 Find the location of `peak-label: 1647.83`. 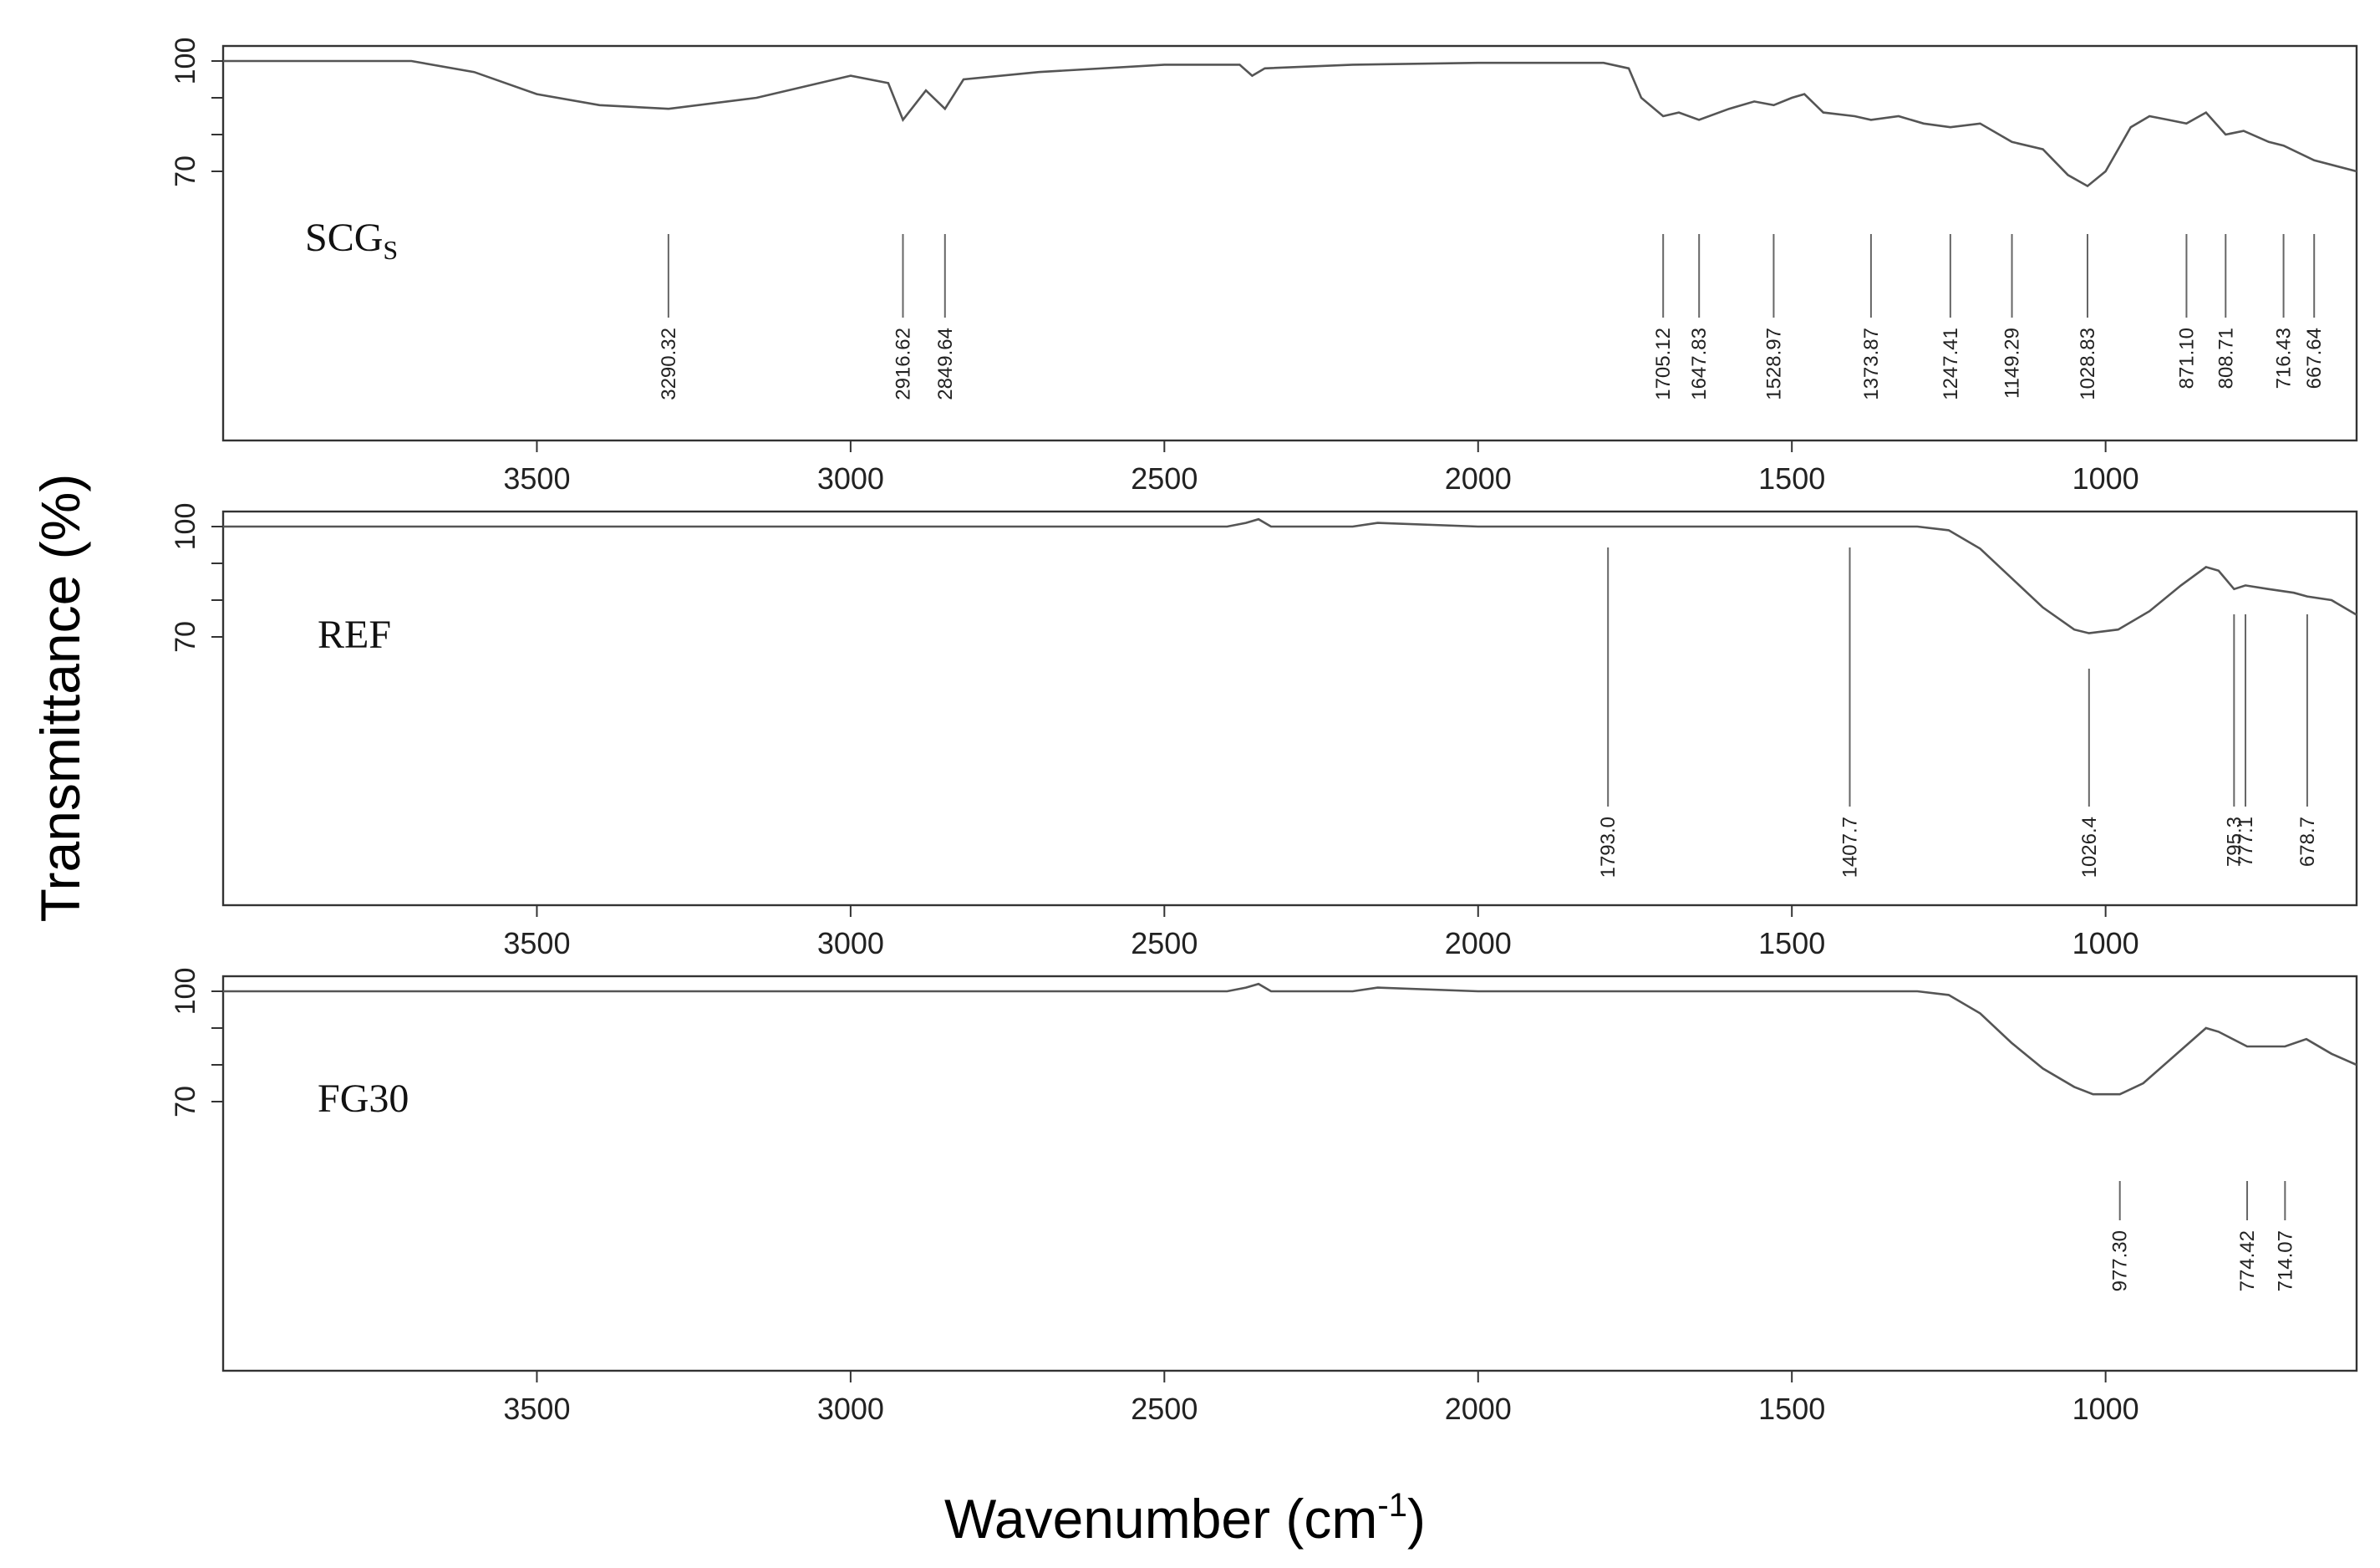

peak-label: 1647.83 is located at coordinates (1699, 364).